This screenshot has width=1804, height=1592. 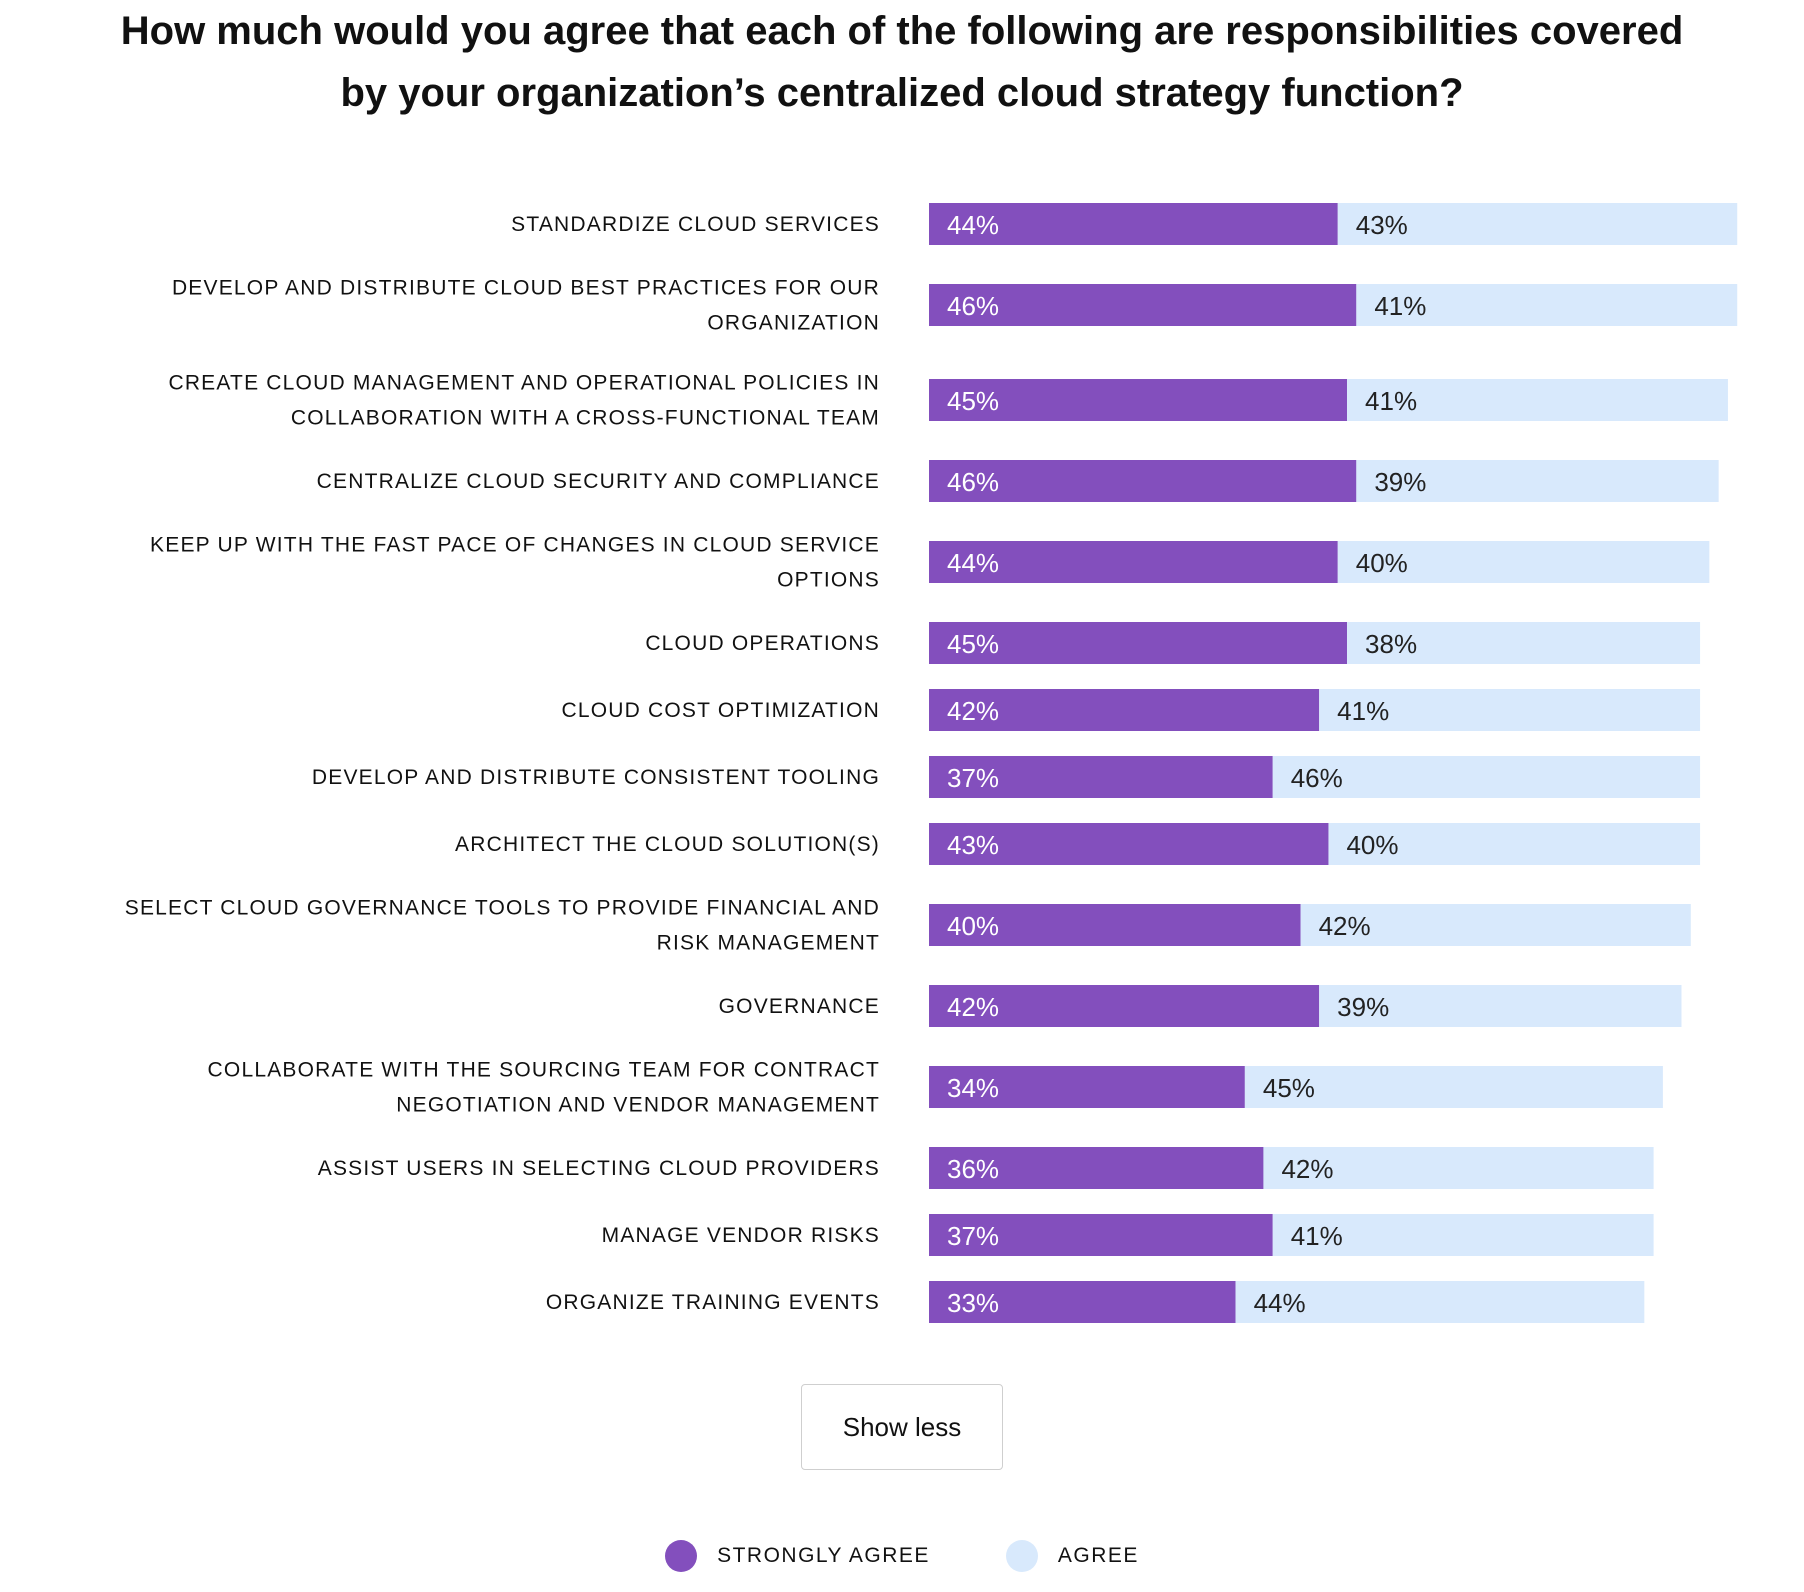 What do you see at coordinates (695, 224) in the screenshot?
I see `category-label: STANDARDIZE CLOUD SERVICES` at bounding box center [695, 224].